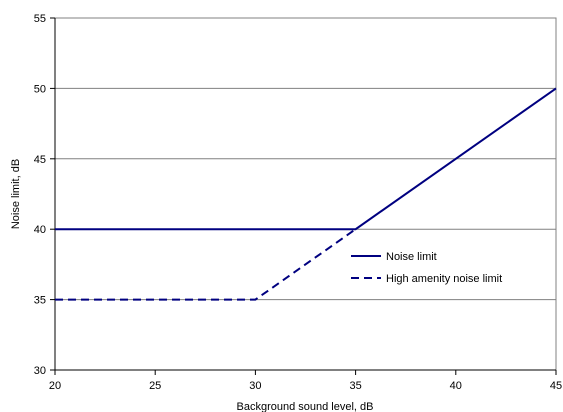 The width and height of the screenshot is (563, 412). What do you see at coordinates (556, 386) in the screenshot?
I see `x-tick-label: 45` at bounding box center [556, 386].